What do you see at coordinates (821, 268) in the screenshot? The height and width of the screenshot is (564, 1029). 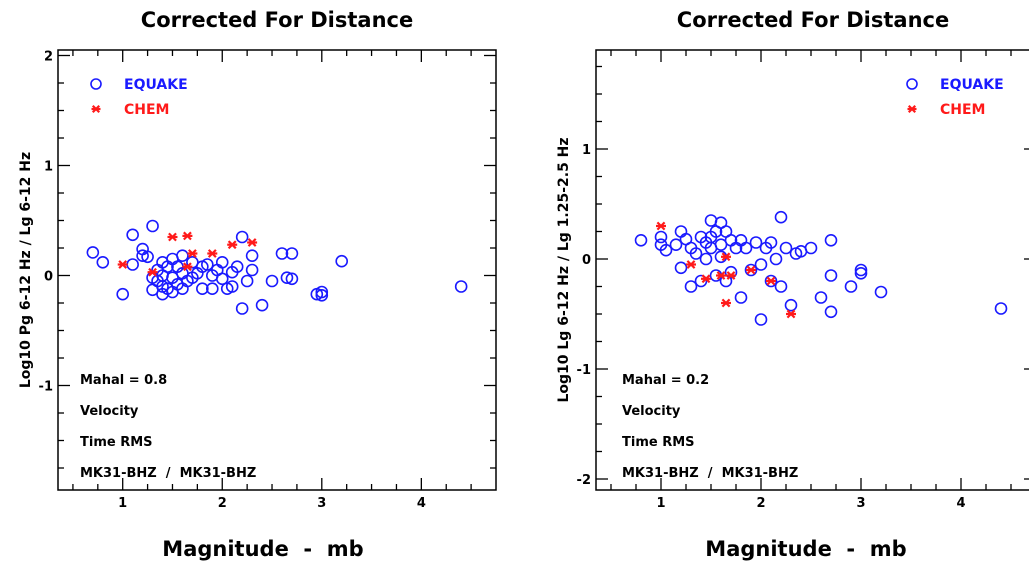 I see `data-points-right` at bounding box center [821, 268].